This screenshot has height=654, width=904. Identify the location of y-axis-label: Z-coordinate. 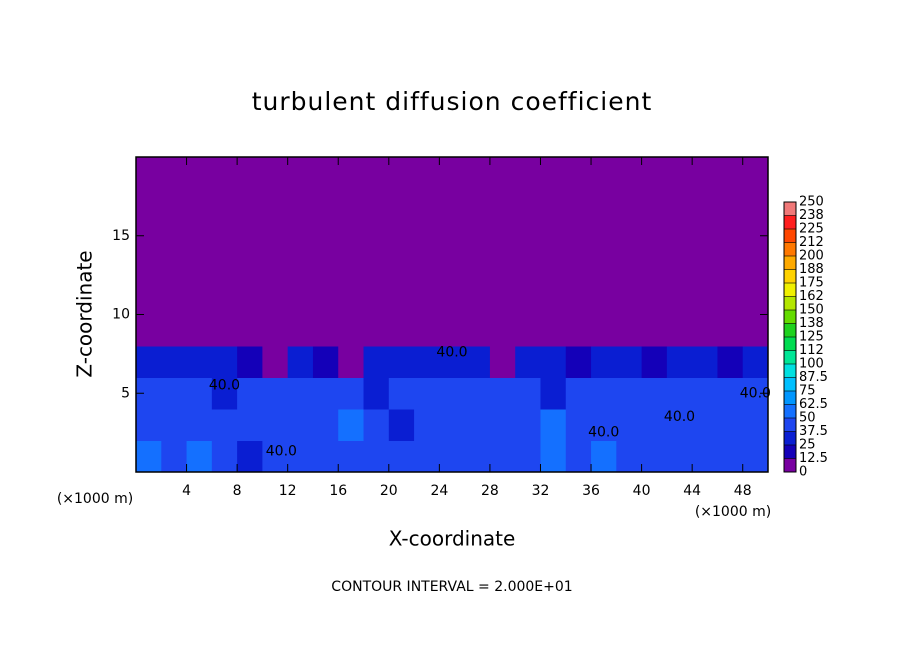
(85, 313).